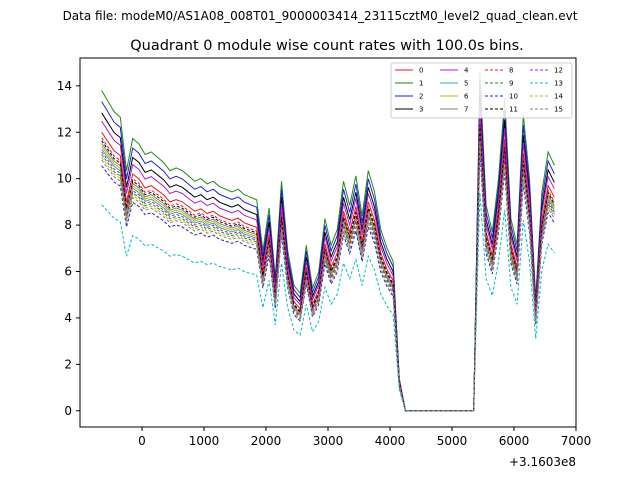 The image size is (640, 480). I want to click on legend-label-12: 12, so click(558, 71).